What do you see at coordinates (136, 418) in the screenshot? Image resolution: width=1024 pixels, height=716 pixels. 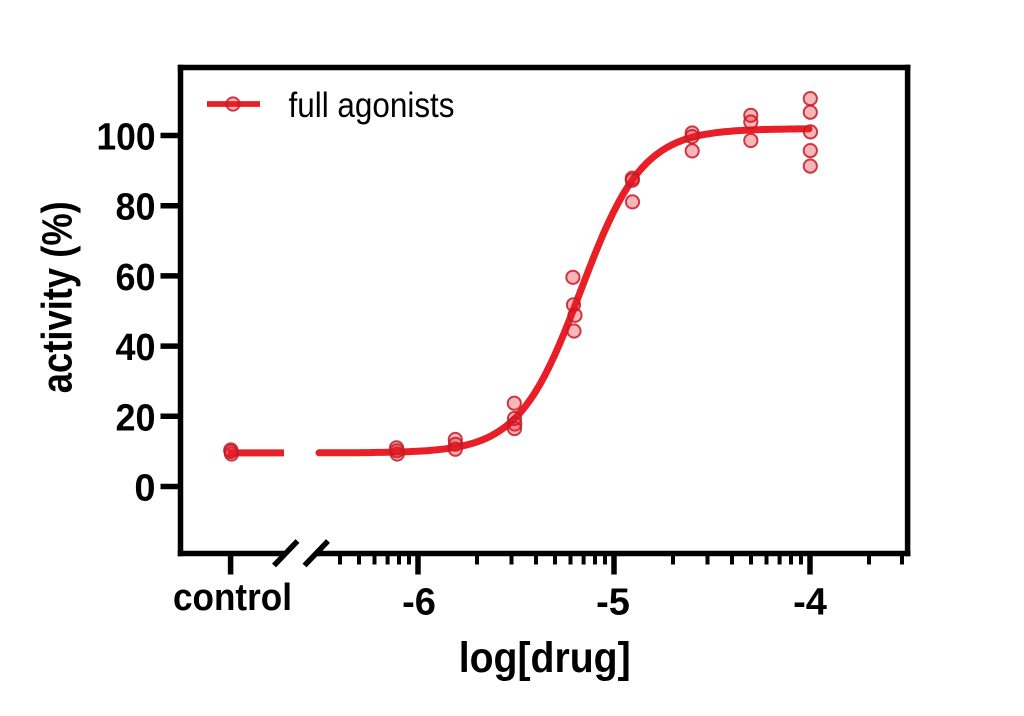 I see `svg-text: 20` at bounding box center [136, 418].